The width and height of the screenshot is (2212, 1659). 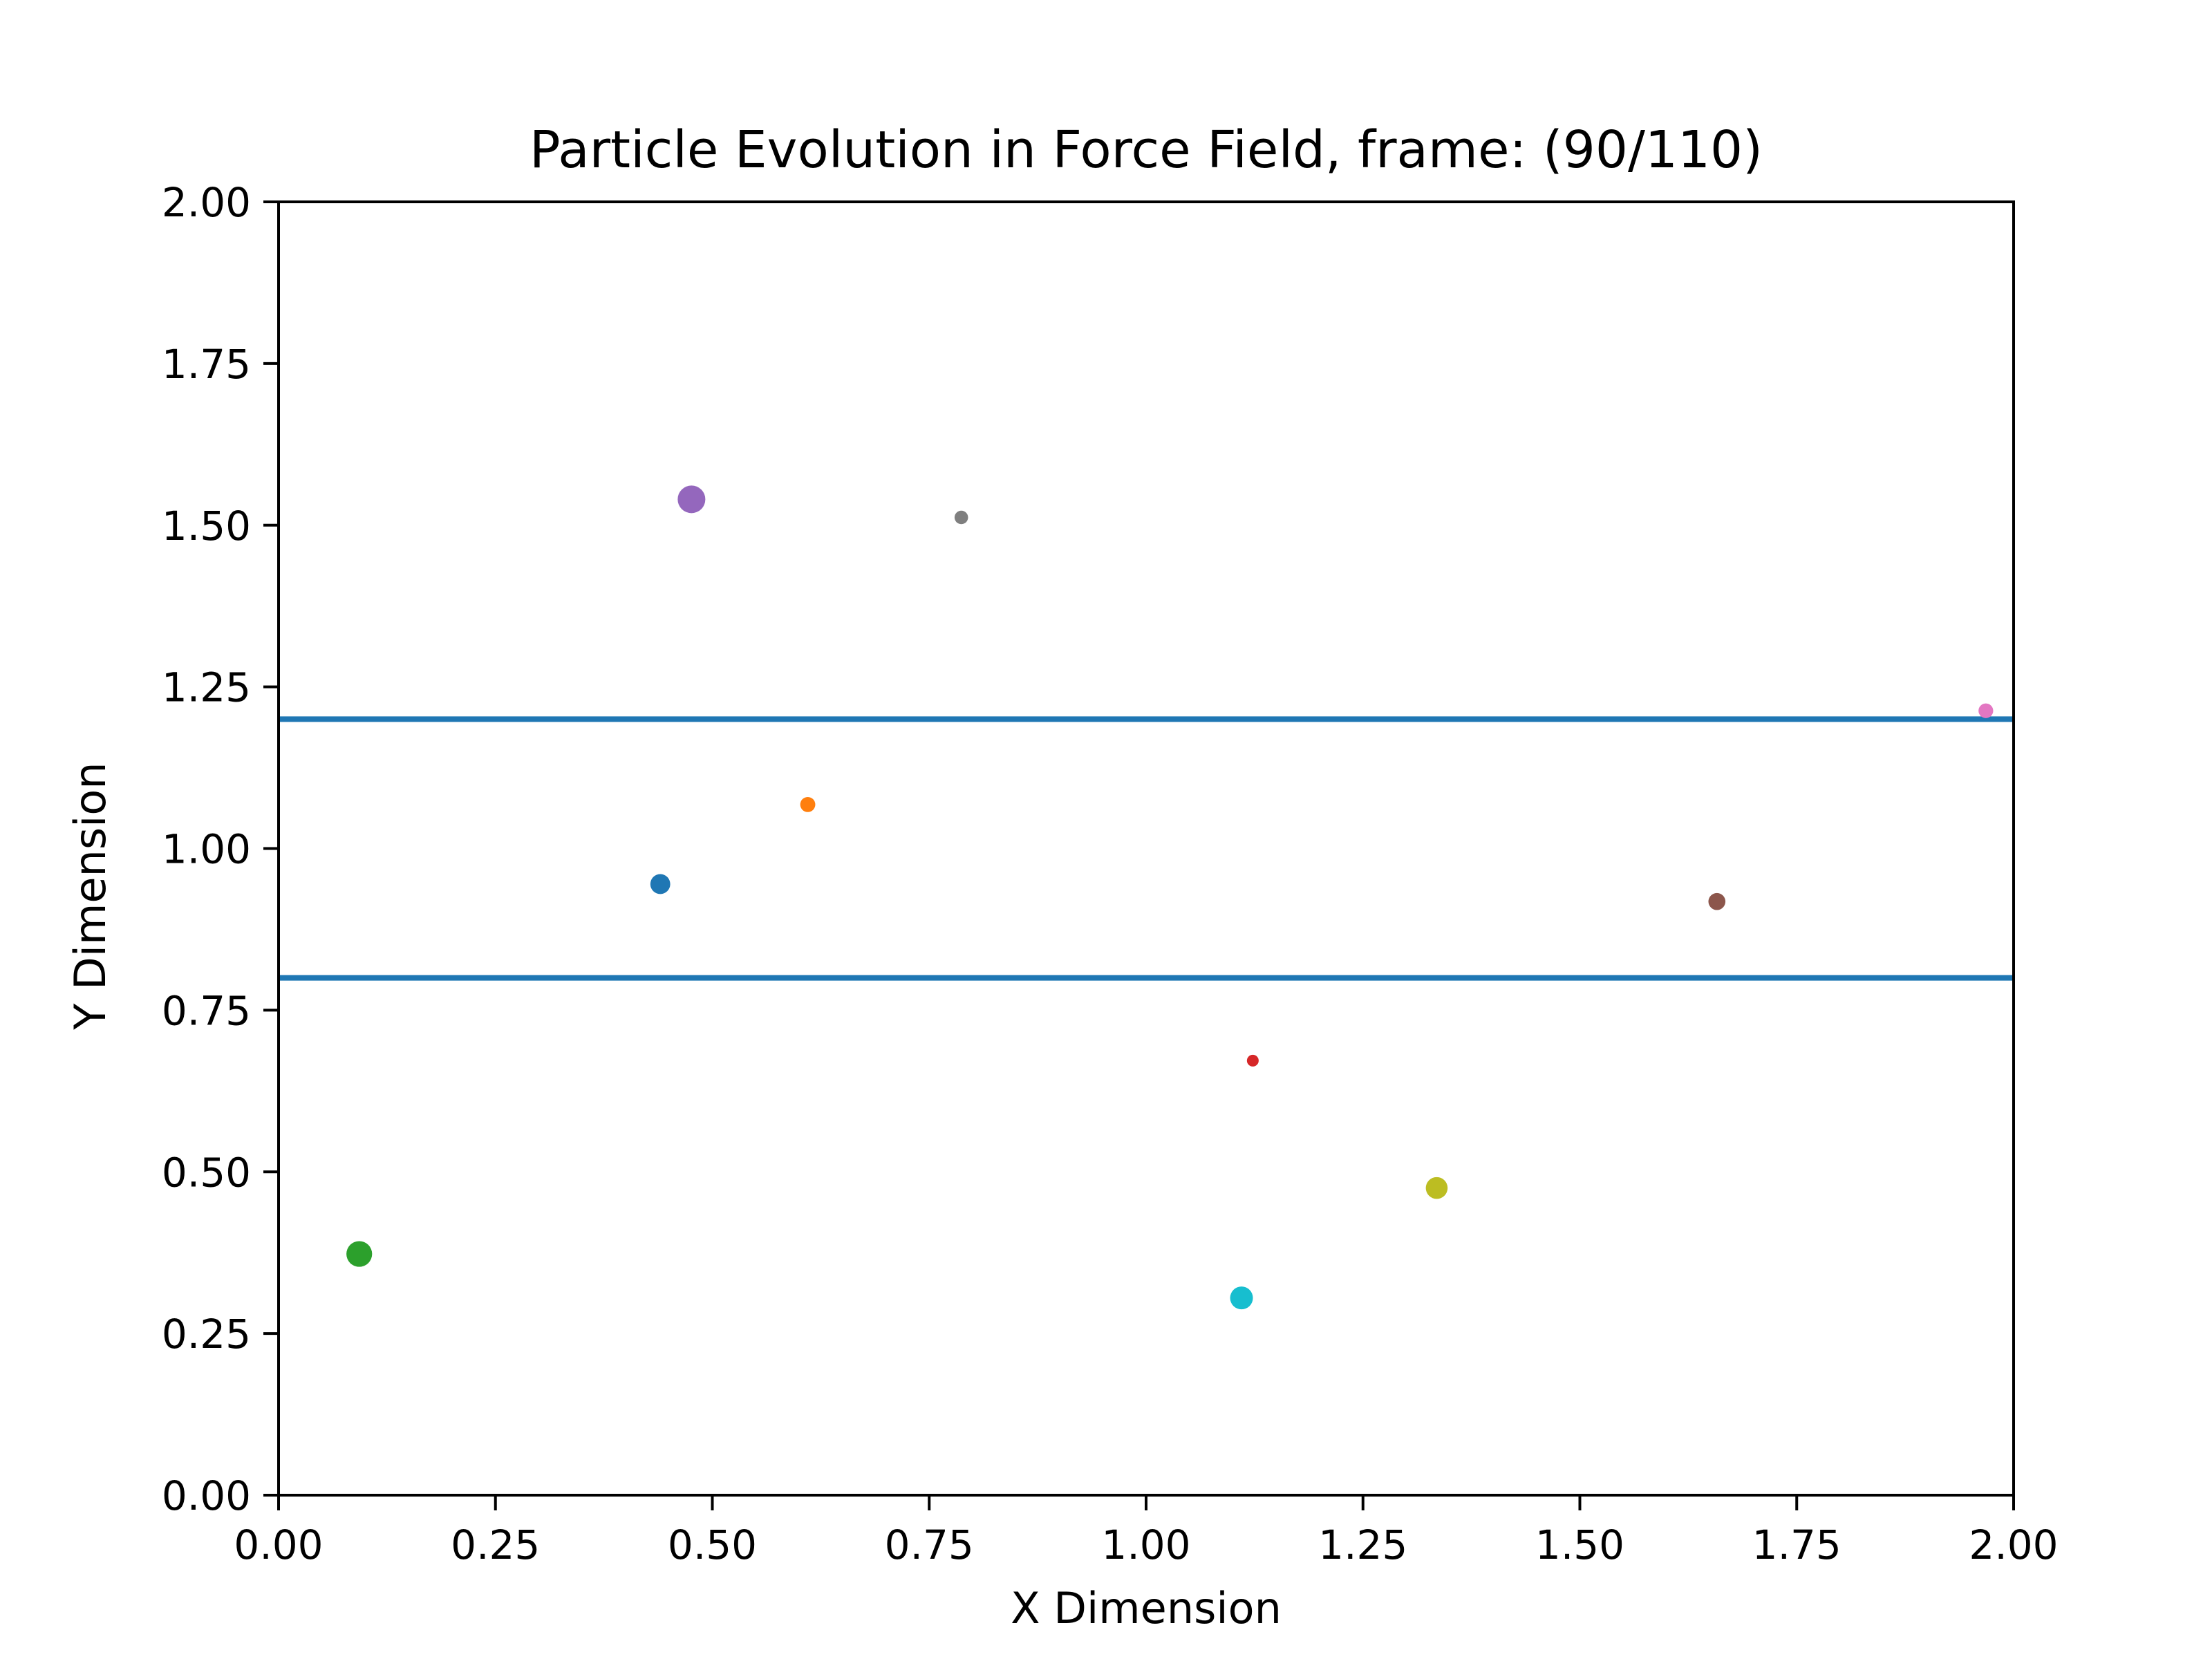 What do you see at coordinates (1363, 1544) in the screenshot?
I see `x-tick-label: 1.25` at bounding box center [1363, 1544].